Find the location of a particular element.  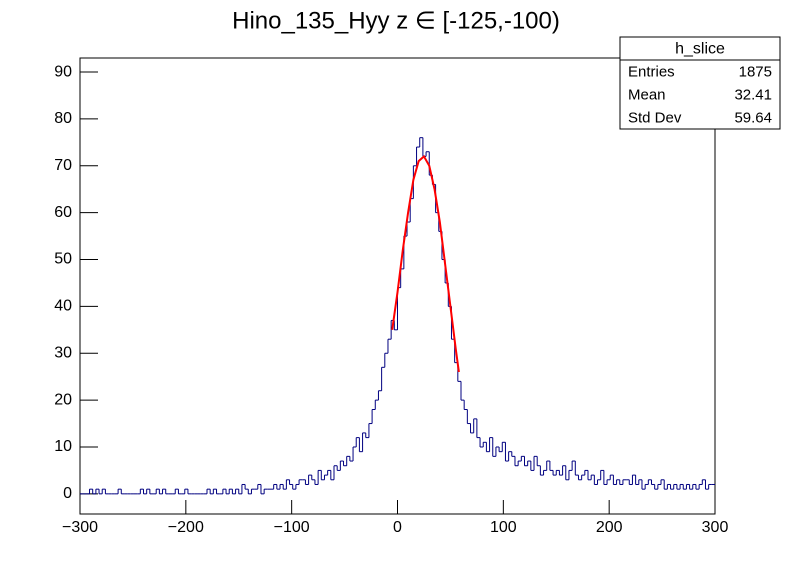

x-tick-label: 300 is located at coordinates (715, 527).